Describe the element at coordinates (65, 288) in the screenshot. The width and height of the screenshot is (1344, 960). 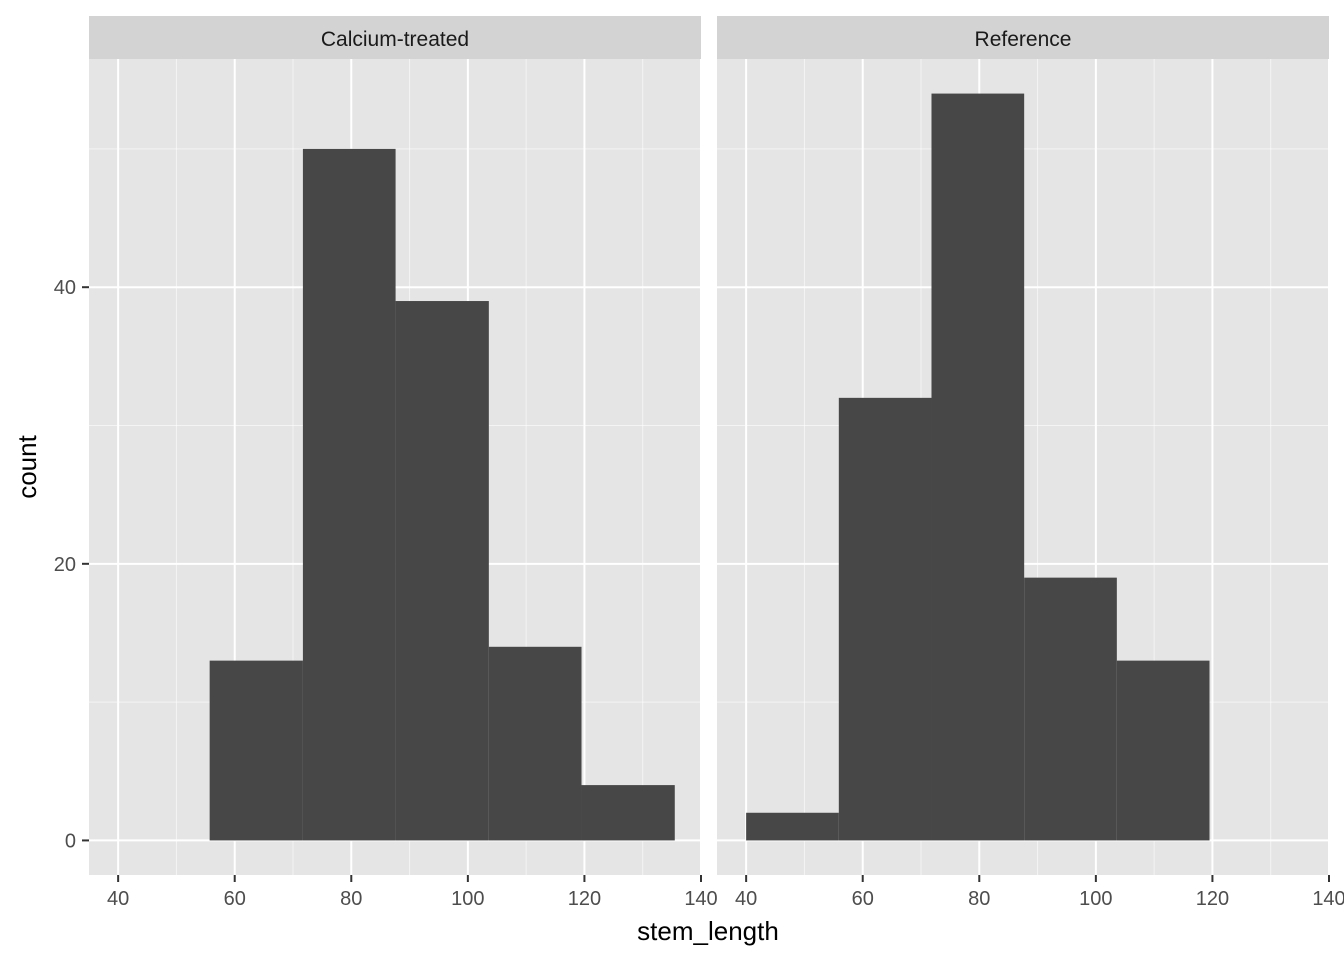
I see `y-tick-label: 40` at that location.